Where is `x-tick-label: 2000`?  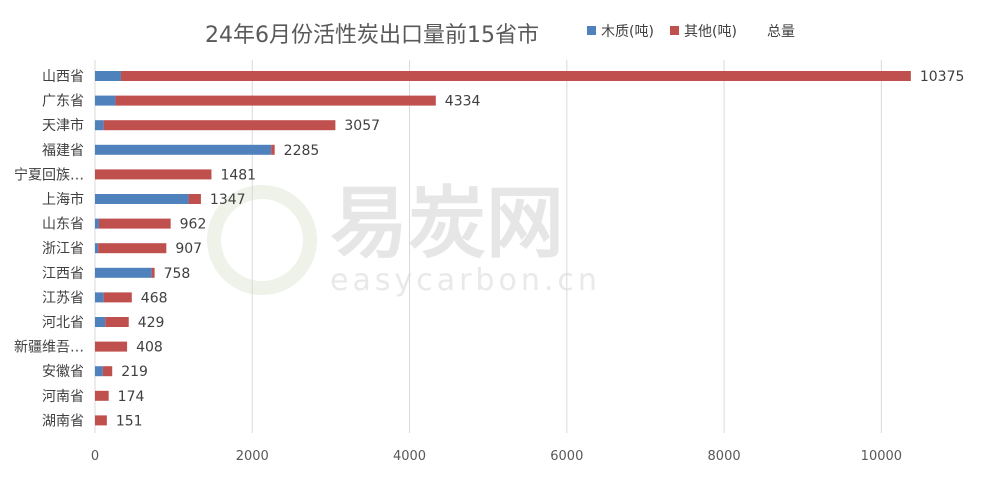 x-tick-label: 2000 is located at coordinates (252, 456).